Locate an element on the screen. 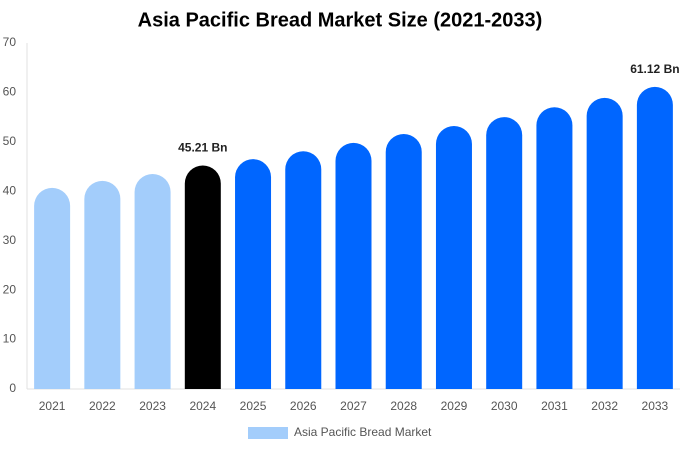 This screenshot has height=450, width=680. y-tick-label: 30 is located at coordinates (10, 240).